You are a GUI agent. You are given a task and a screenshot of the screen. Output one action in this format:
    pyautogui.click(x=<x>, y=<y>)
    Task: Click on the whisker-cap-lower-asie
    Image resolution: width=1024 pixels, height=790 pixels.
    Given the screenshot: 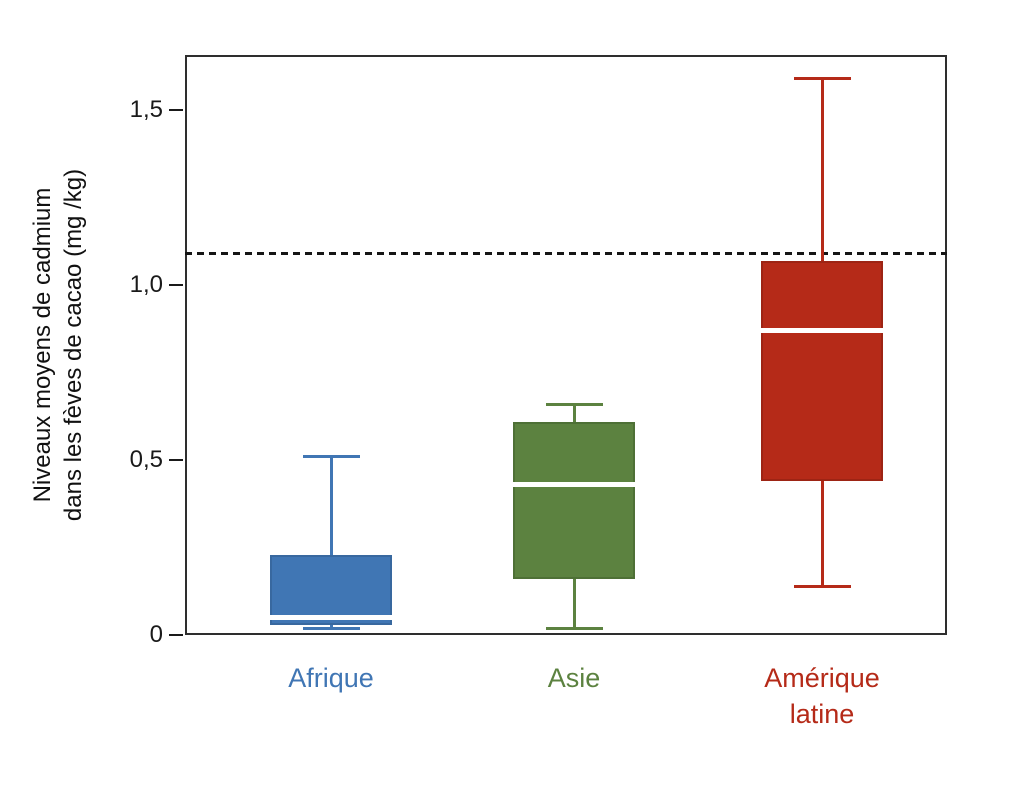 What is the action you would take?
    pyautogui.click(x=574, y=628)
    